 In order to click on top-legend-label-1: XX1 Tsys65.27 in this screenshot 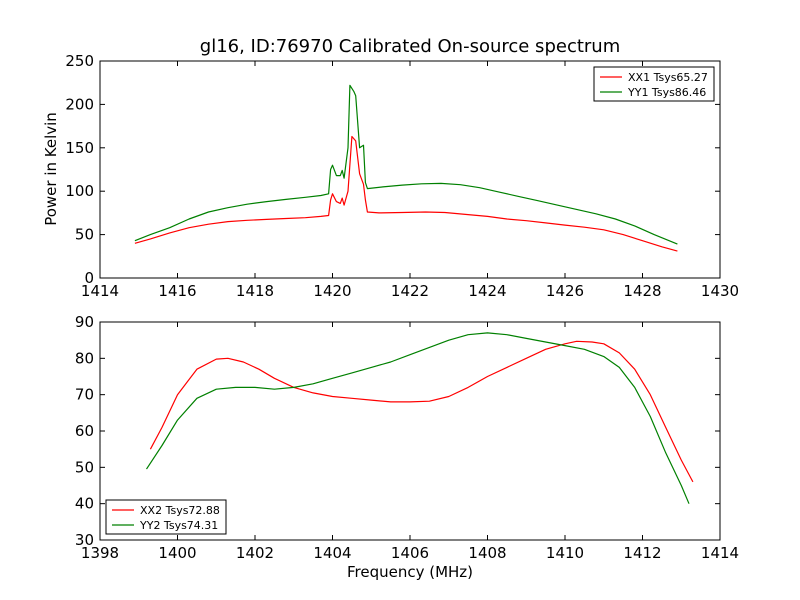, I will do `click(668, 77)`.